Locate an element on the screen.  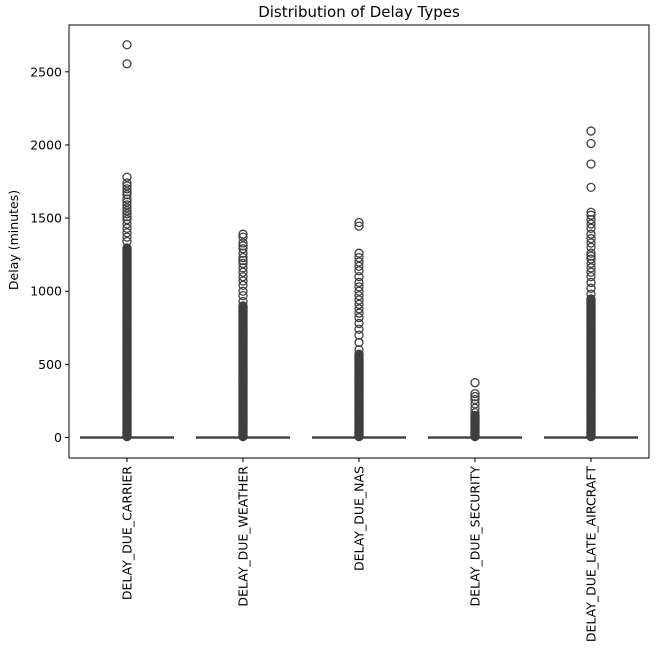
y-axis-label: Delay (minutes) is located at coordinates (13, 240).